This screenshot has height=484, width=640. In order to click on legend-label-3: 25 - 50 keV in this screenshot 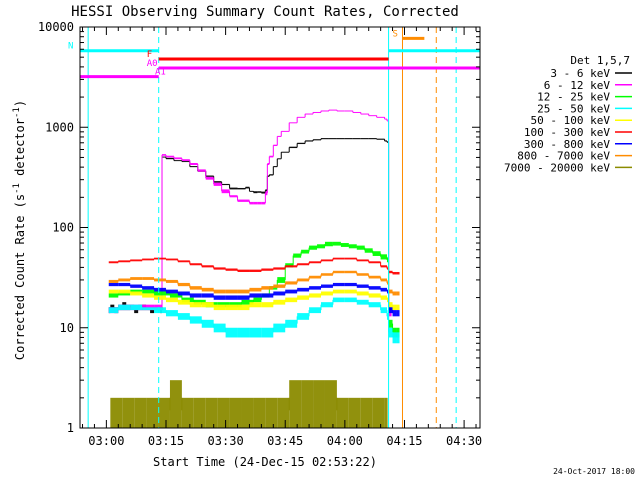, I will do `click(573, 108)`.